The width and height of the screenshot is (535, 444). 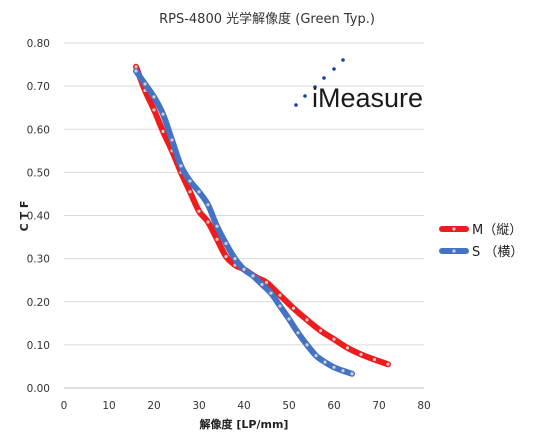 What do you see at coordinates (64, 406) in the screenshot?
I see `x-tick-label: 0` at bounding box center [64, 406].